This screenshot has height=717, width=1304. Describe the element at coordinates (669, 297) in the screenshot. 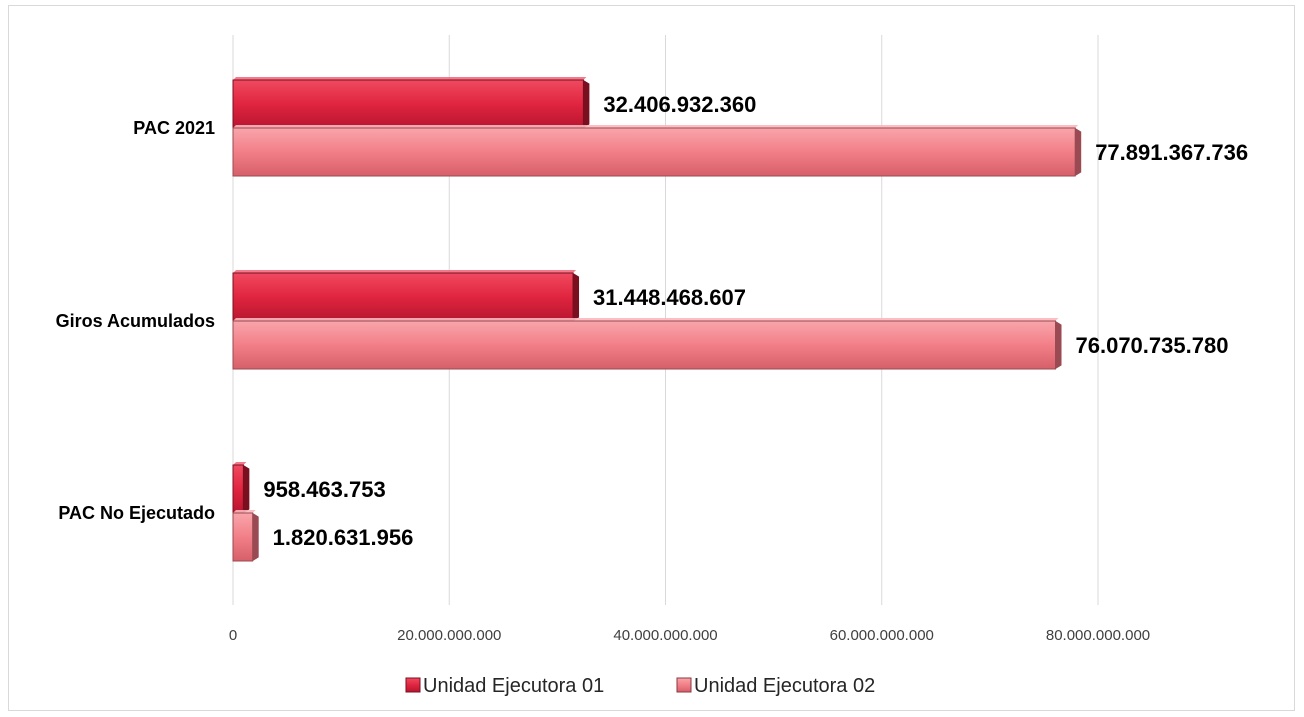

I see `data-label: 31.448.468.607` at that location.